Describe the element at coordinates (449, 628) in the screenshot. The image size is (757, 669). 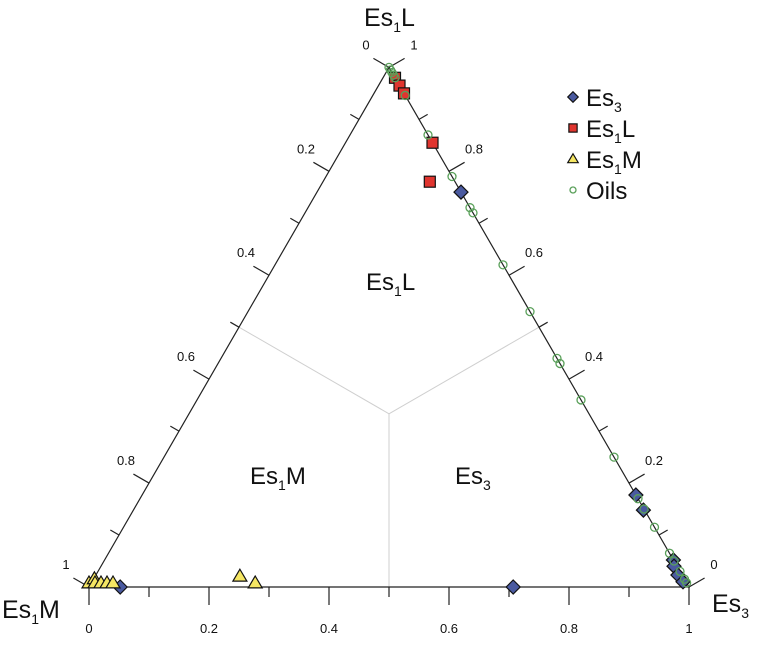
I see `bottom-tick-label: 0.6` at that location.